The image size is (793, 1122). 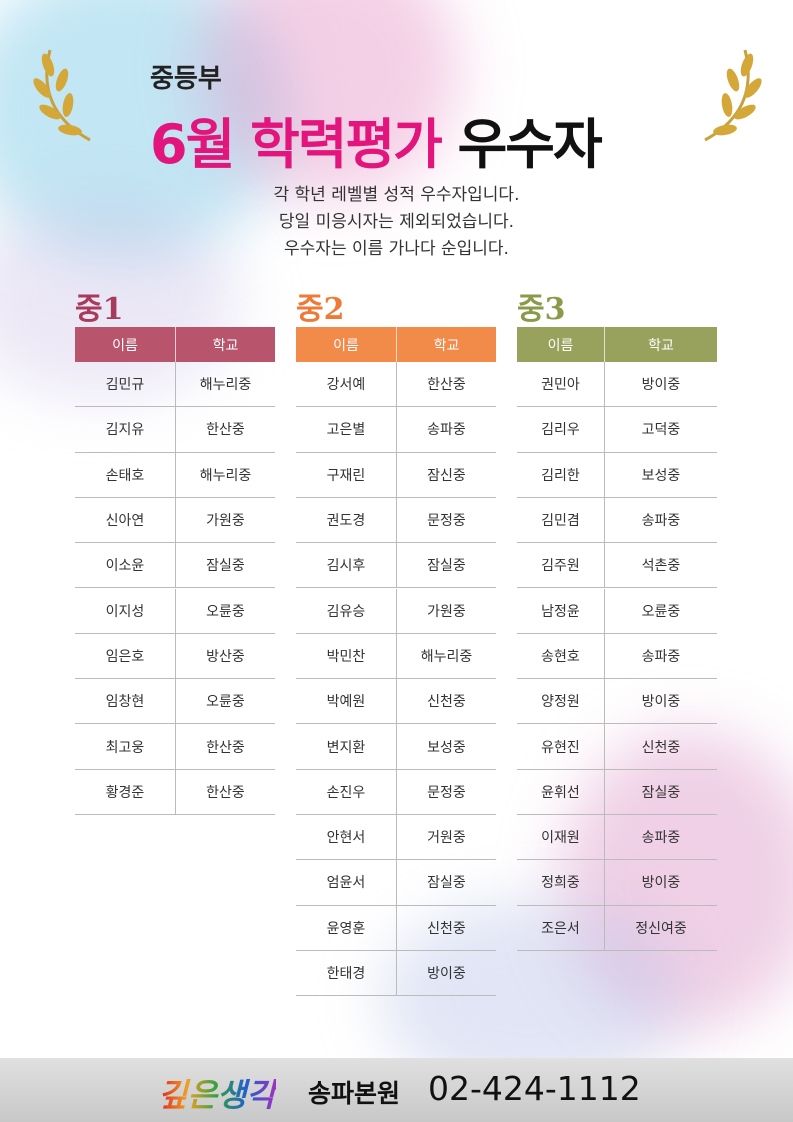 What do you see at coordinates (186, 79) in the screenshot?
I see `subtitle: 중등부` at bounding box center [186, 79].